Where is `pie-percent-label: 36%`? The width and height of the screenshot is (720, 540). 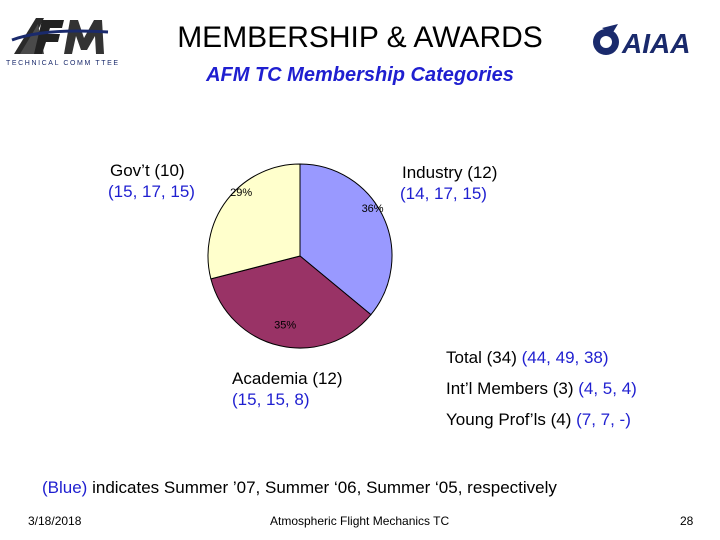
pie-percent-label: 36% is located at coordinates (373, 209).